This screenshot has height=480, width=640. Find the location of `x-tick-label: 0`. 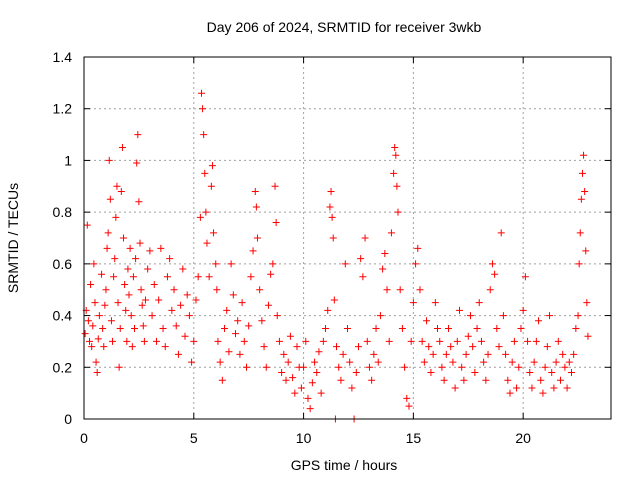

x-tick-label: 0 is located at coordinates (84, 438).